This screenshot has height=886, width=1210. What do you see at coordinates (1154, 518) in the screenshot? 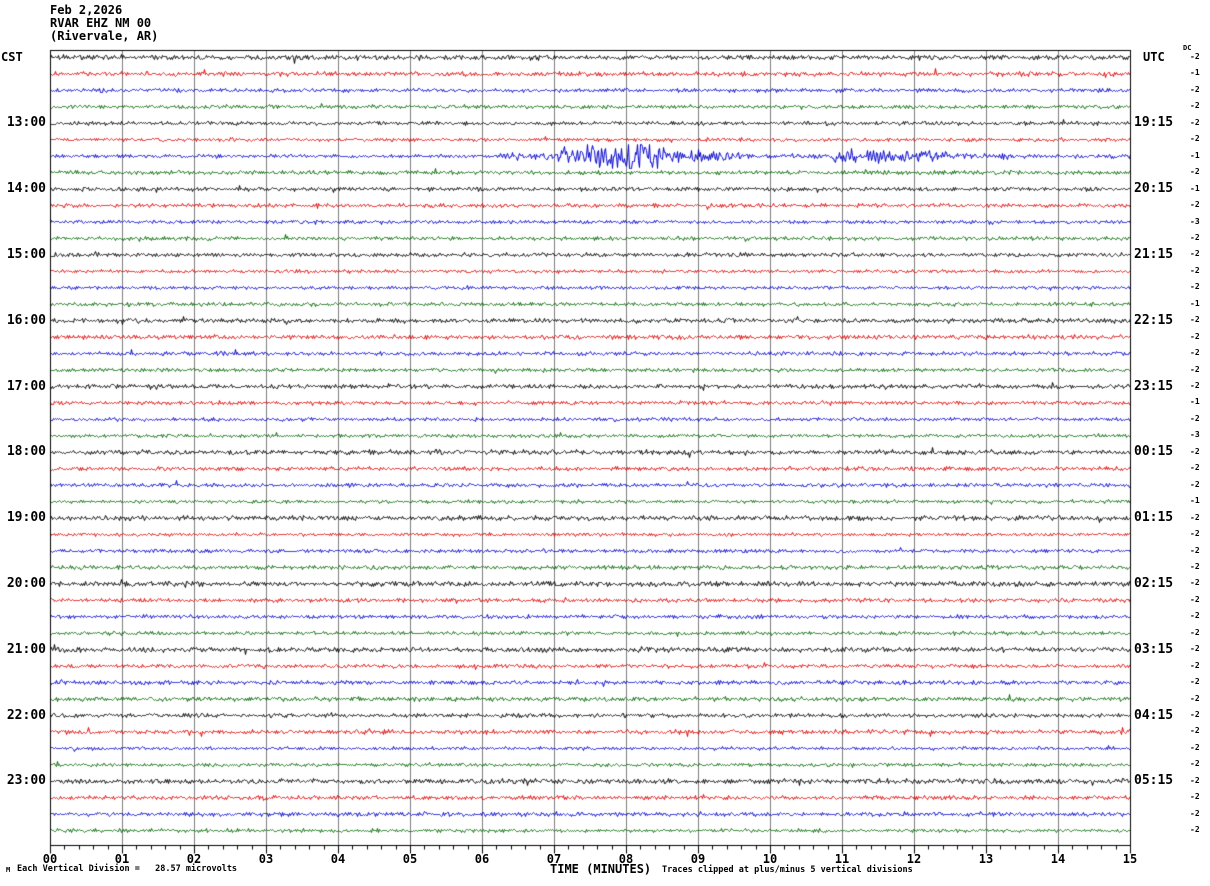
I see `utc-hour-label: 01:15` at bounding box center [1154, 518].